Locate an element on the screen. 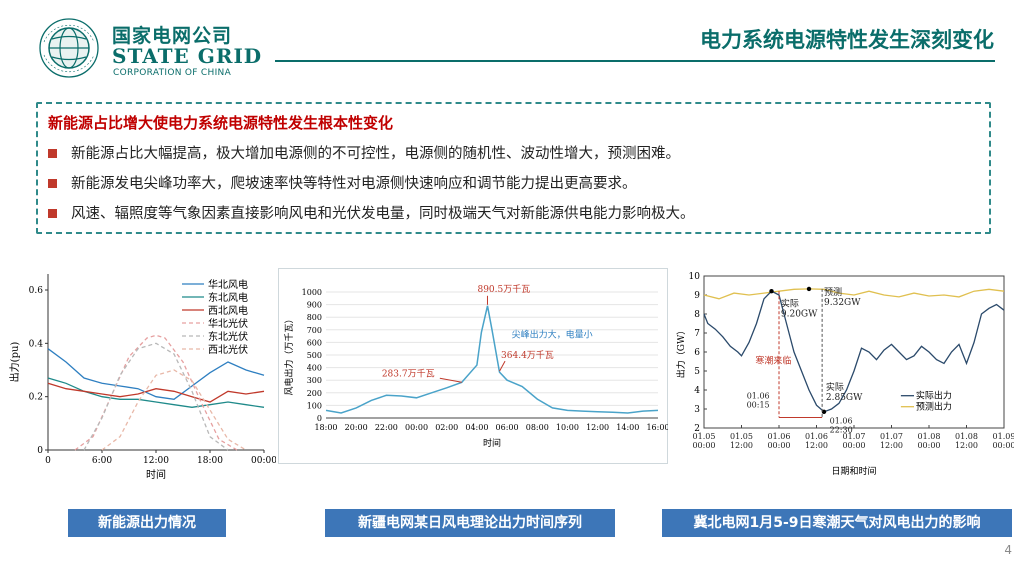  y-tick-label: 900 is located at coordinates (314, 305).